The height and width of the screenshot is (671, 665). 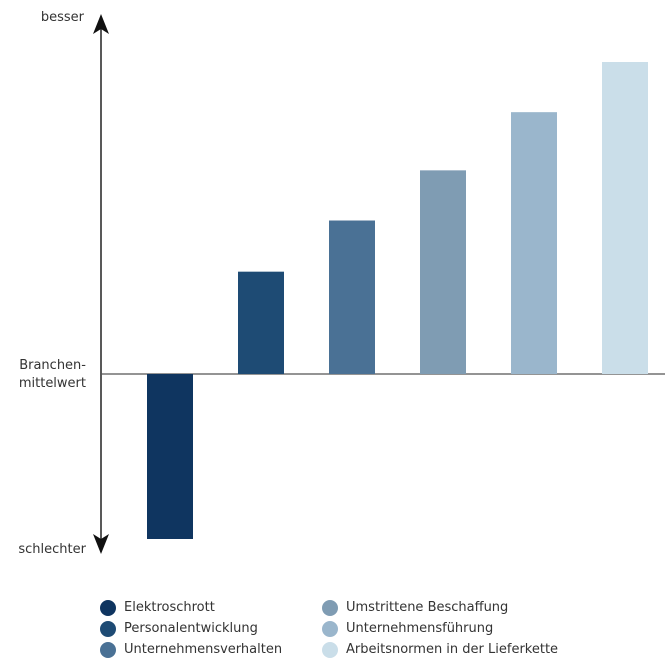 What do you see at coordinates (452, 649) in the screenshot?
I see `legend-label: Arbeitsnormen in der Lieferkette` at bounding box center [452, 649].